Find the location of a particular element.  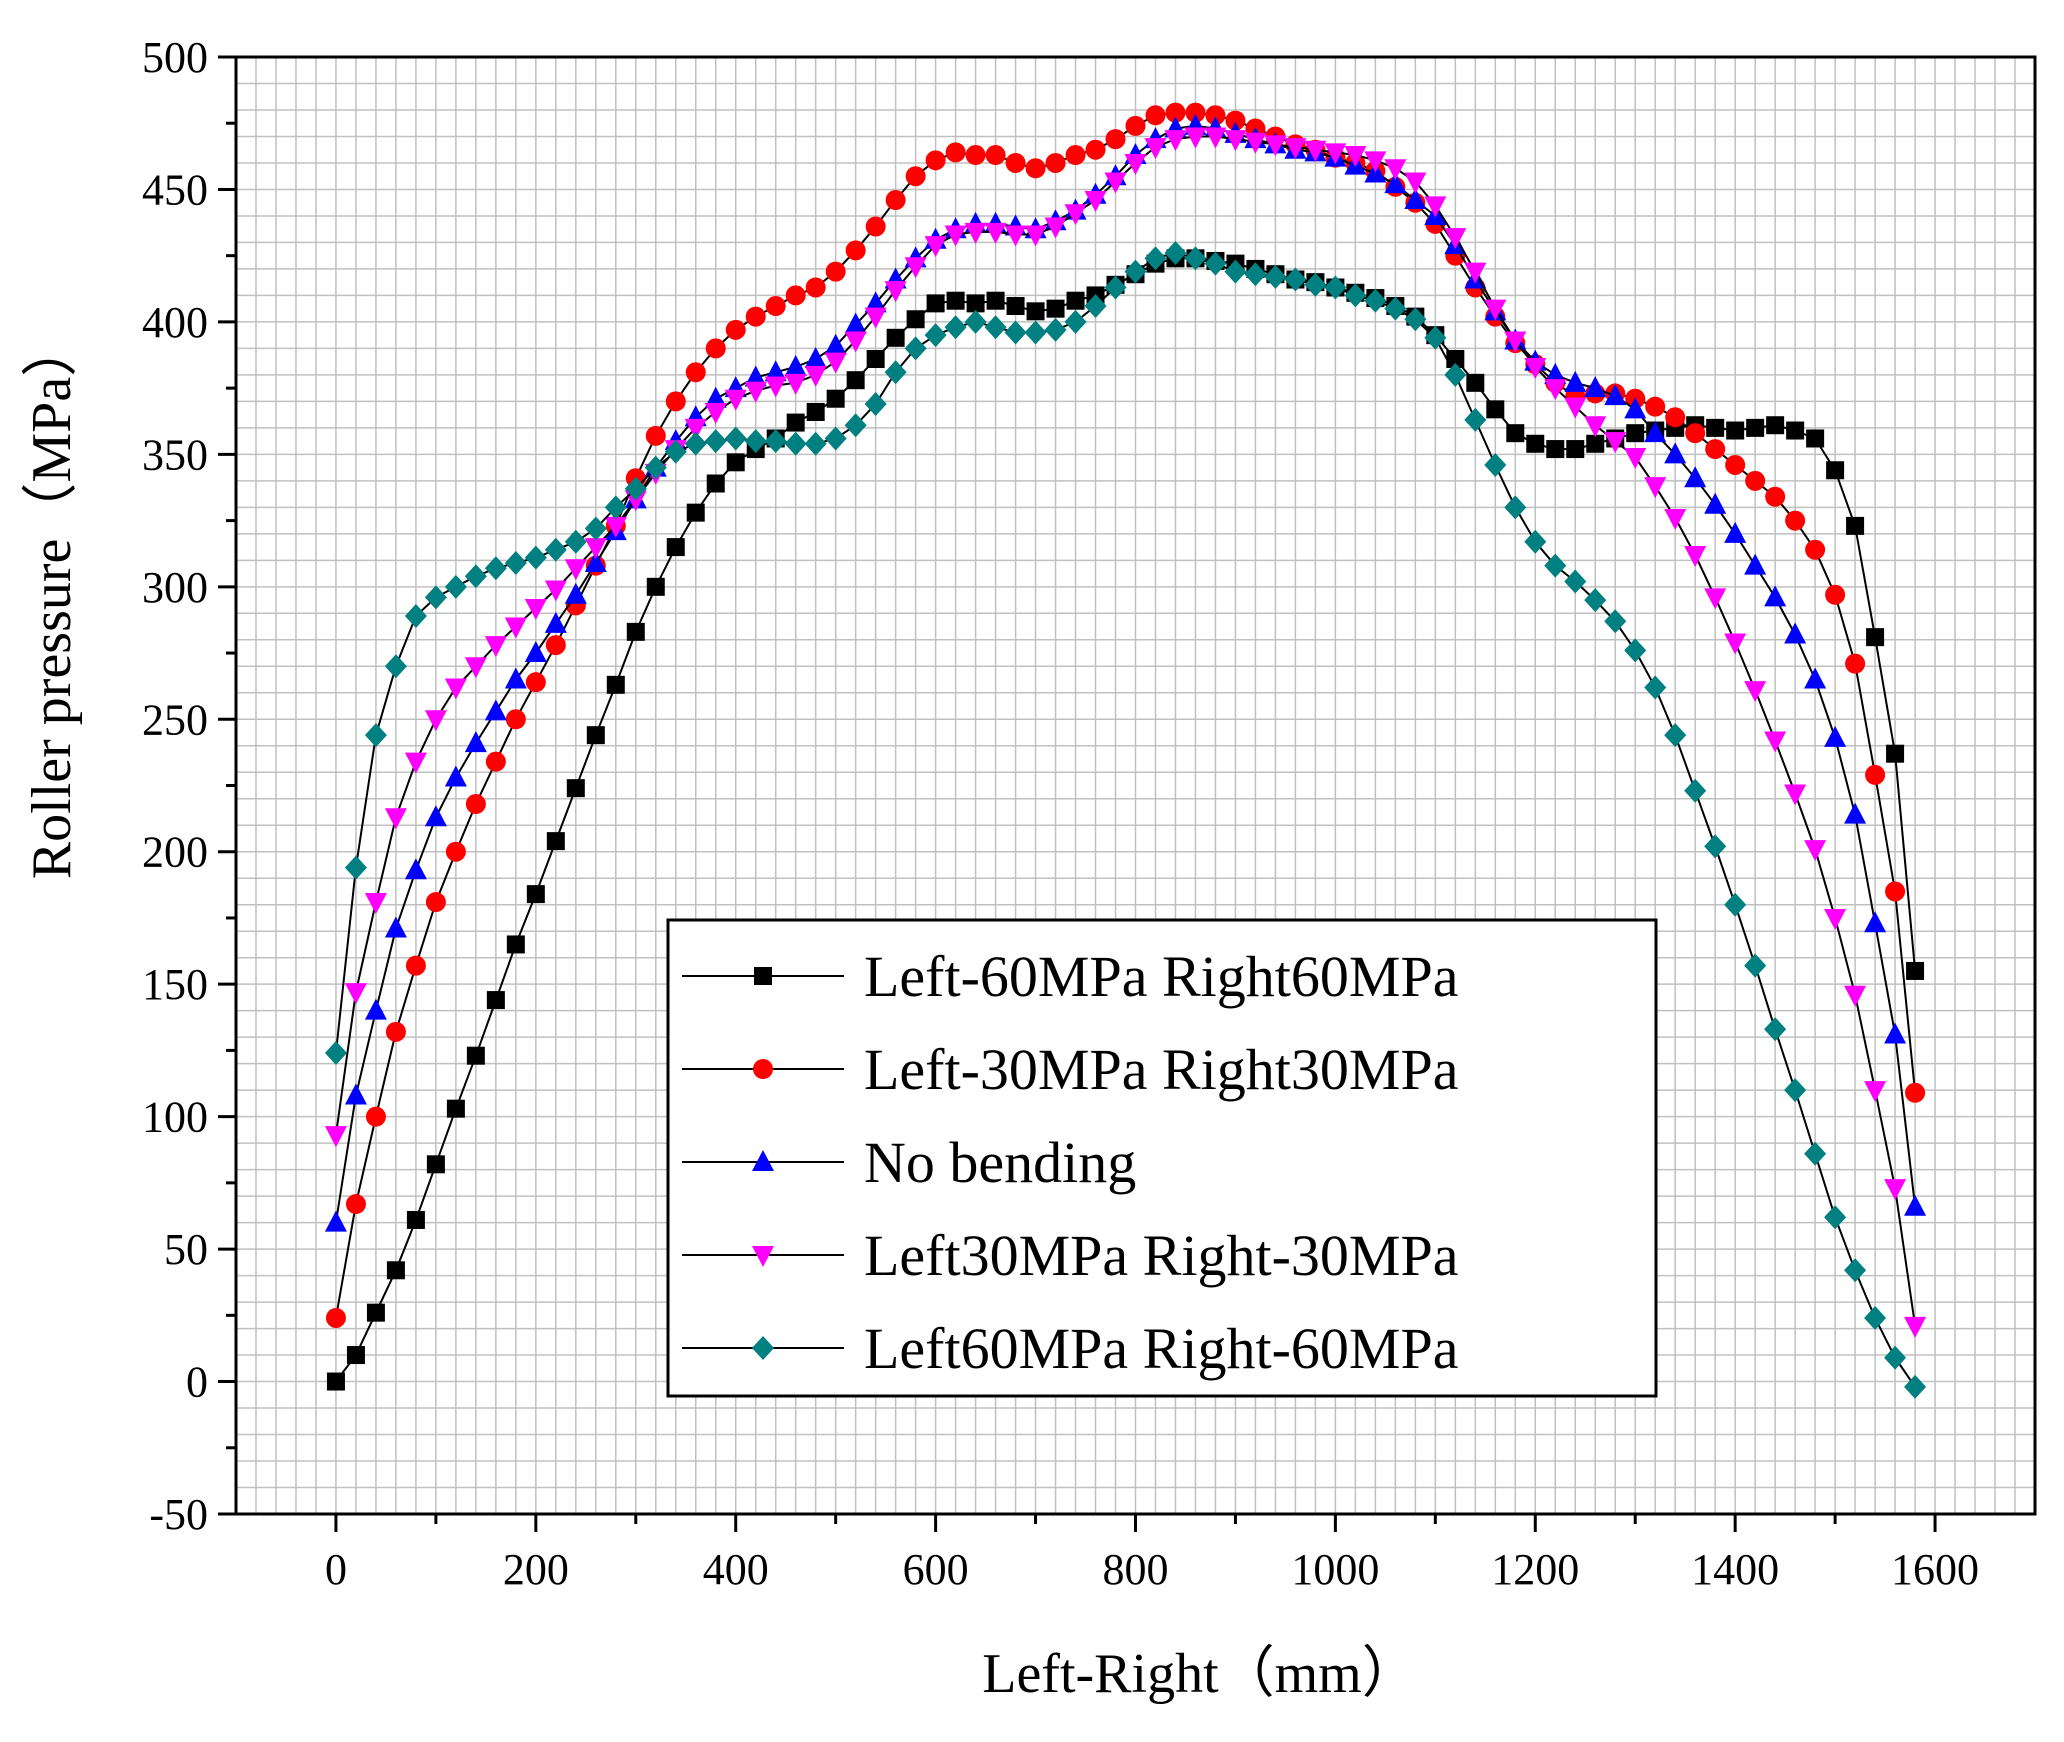

legend-item: Left-30MPa Right30MPa is located at coordinates (1070, 1069).